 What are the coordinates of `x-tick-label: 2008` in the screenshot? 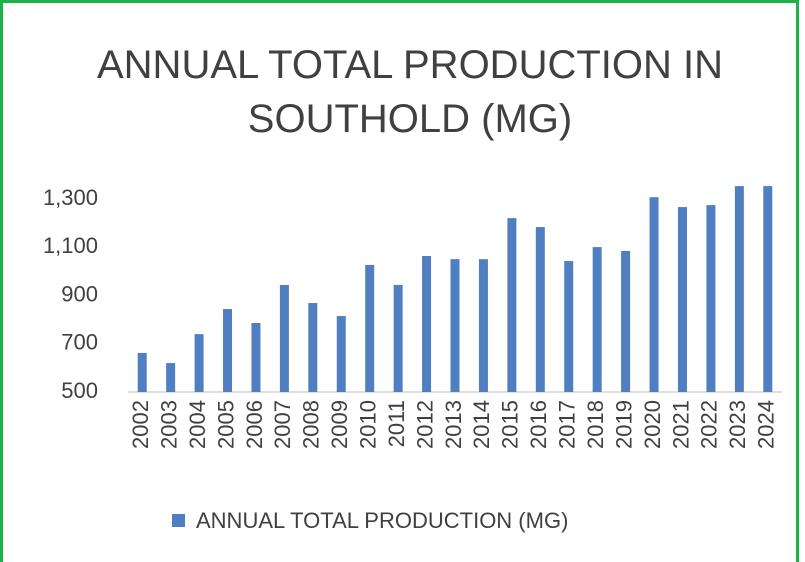 It's located at (311, 424).